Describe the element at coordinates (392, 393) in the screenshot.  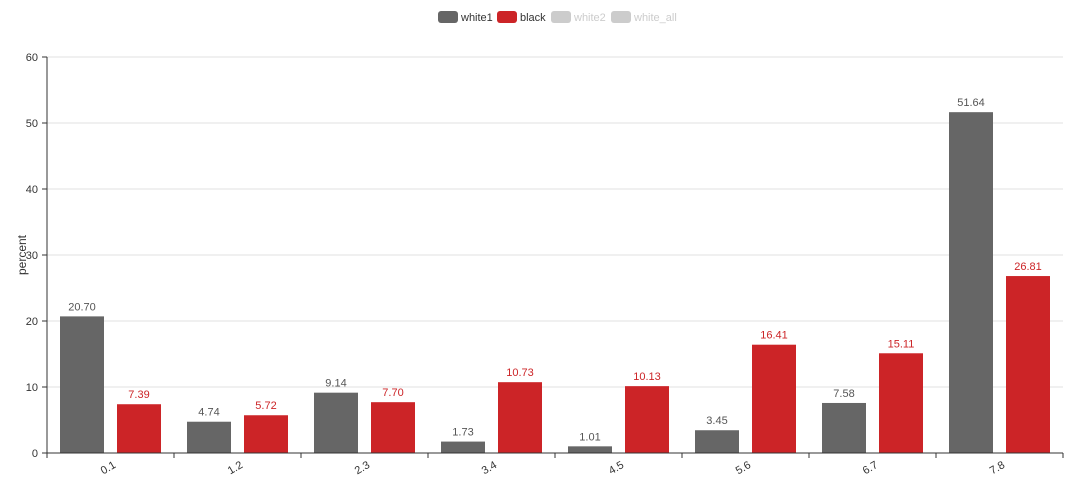
I see `data-label-black: 7.70` at that location.